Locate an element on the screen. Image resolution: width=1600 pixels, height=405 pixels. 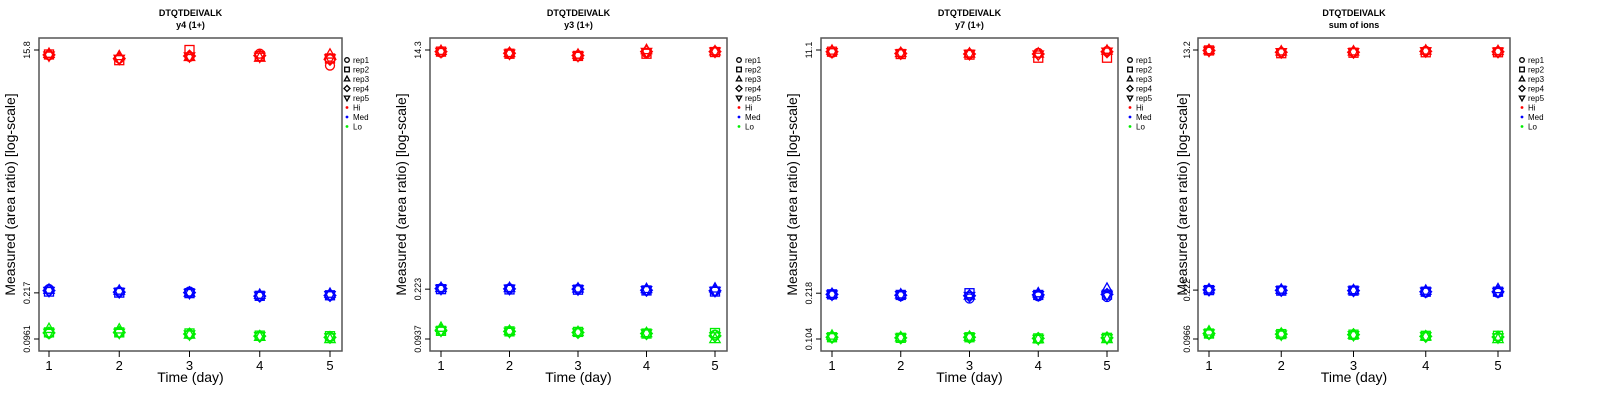
chart-subtitle: y4 (1+) is located at coordinates (190, 25).